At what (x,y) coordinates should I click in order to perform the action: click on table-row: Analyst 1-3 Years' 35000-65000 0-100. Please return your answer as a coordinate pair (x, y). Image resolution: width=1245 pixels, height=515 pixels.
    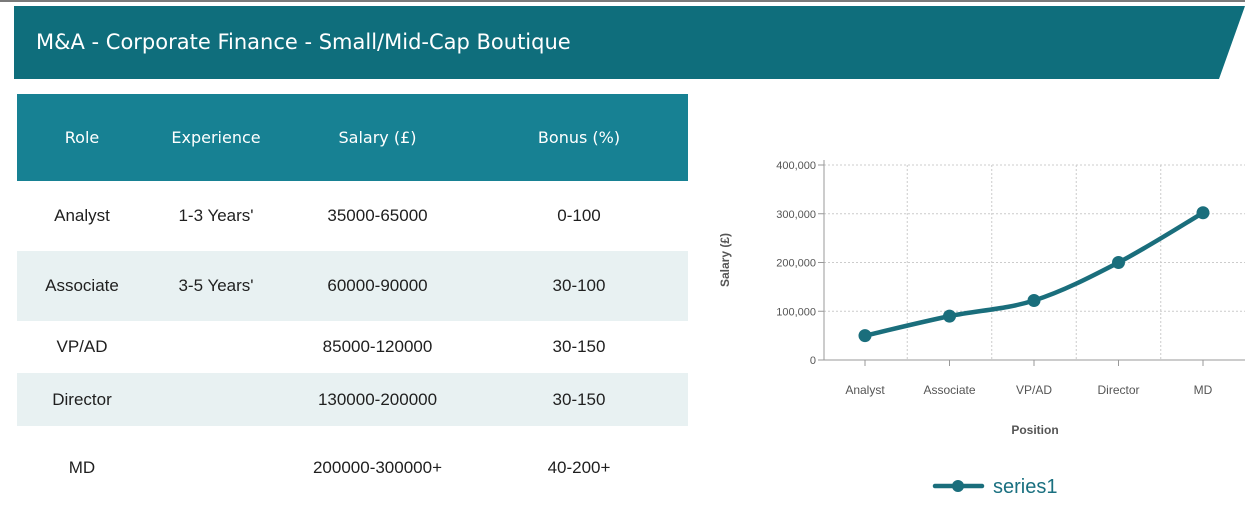
    Looking at the image, I should click on (352, 216).